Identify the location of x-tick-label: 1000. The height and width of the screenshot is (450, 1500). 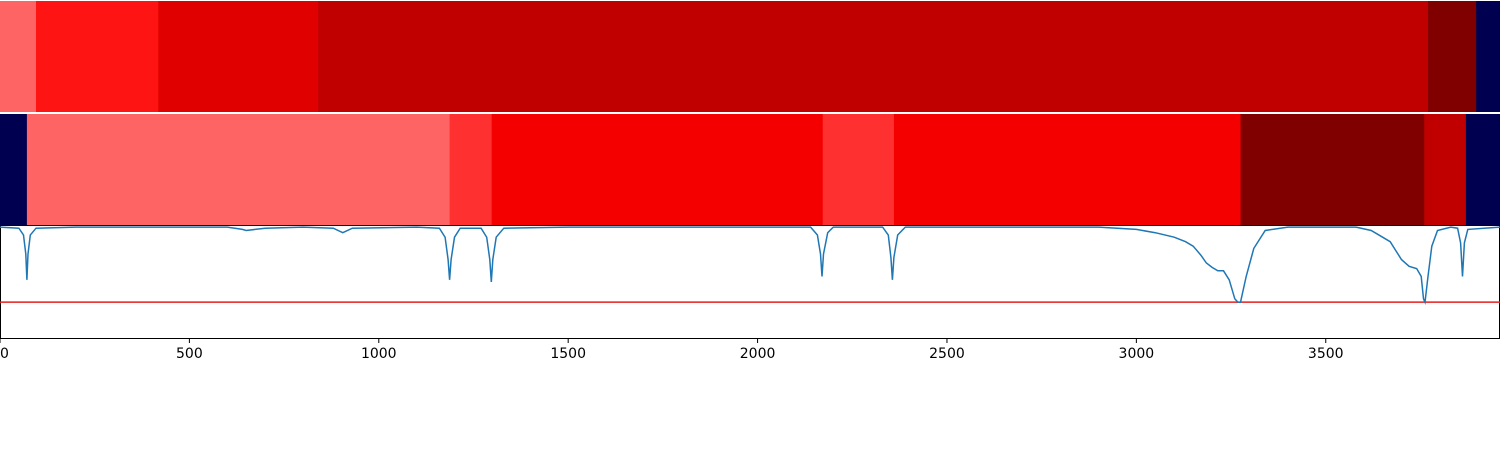
(379, 354).